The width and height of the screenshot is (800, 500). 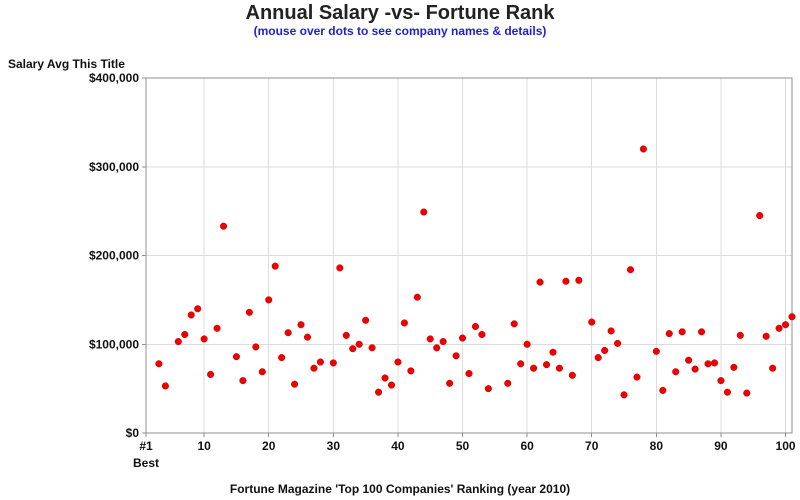 I want to click on x-tick-label: 80, so click(x=657, y=446).